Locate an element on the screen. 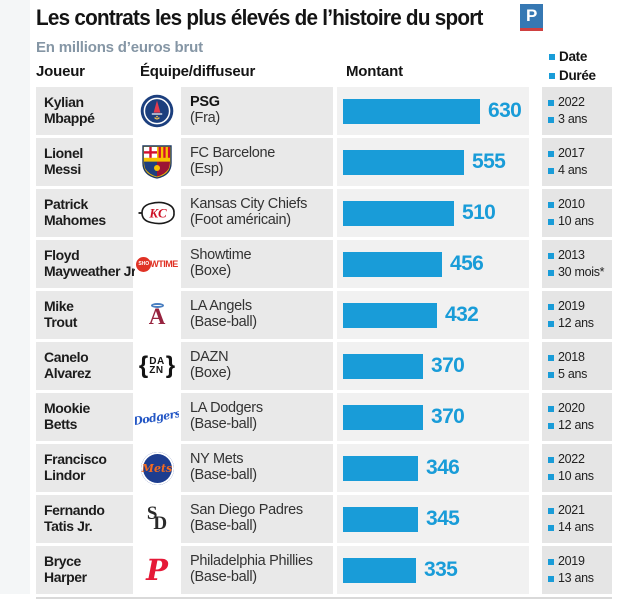 Image resolution: width=618 pixels, height=599 pixels. player-name: Fernando Tatis Jr. is located at coordinates (84, 519).